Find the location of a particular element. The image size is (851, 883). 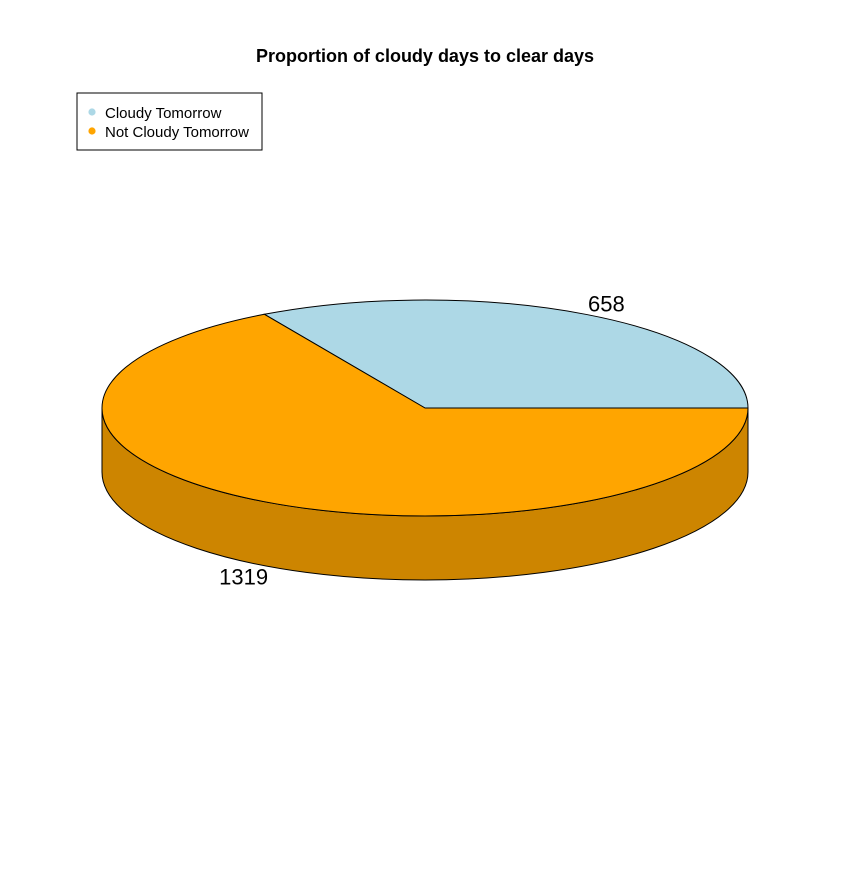

legend: Cloudy Tomorrow Not Cloudy Tomorrow is located at coordinates (169, 121).